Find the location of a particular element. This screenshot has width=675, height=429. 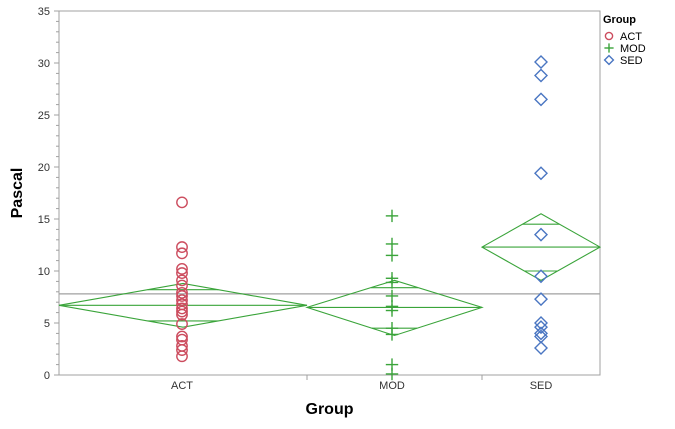

legend-item-sed: SED is located at coordinates (623, 60).